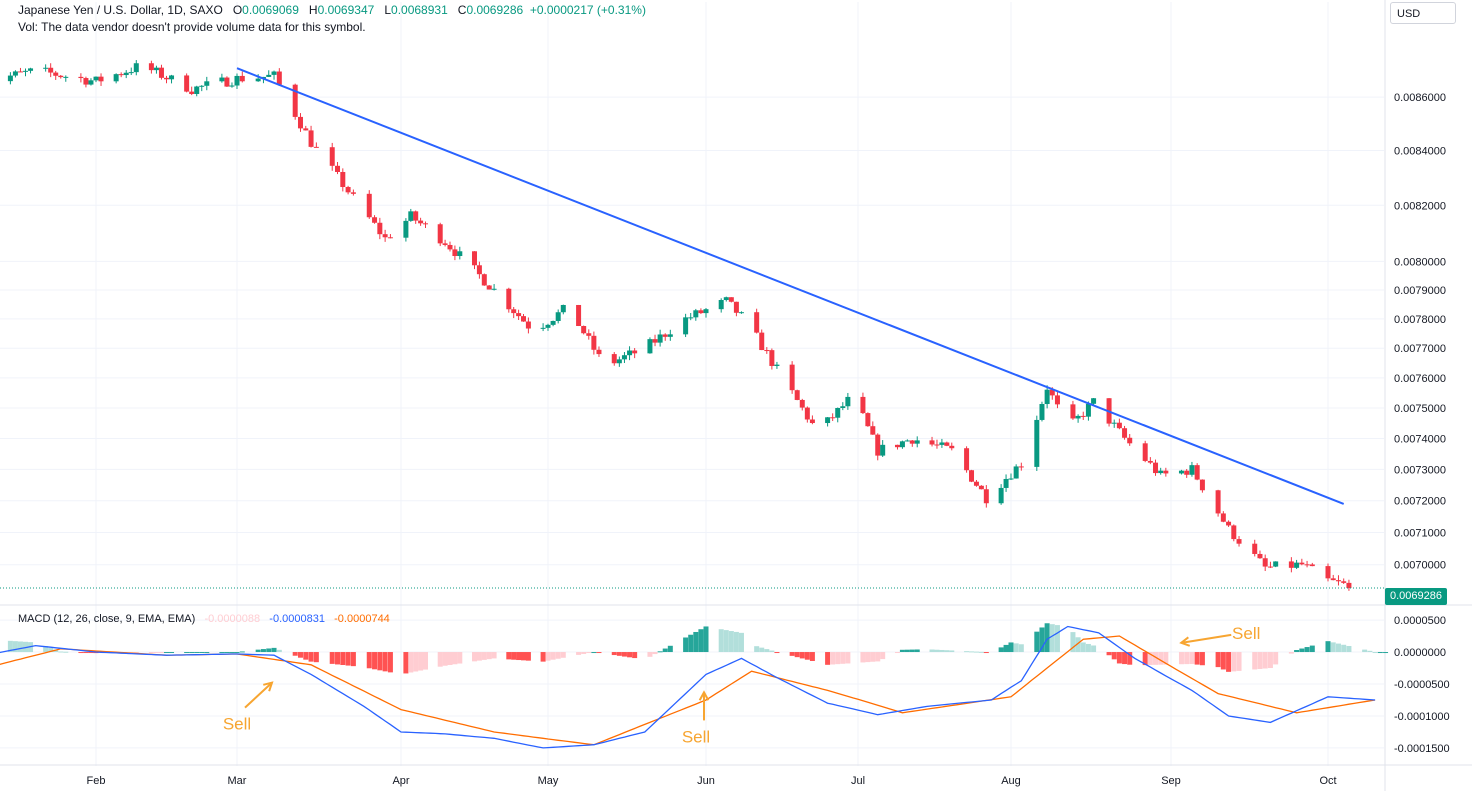 This screenshot has width=1472, height=791. Describe the element at coordinates (712, 781) in the screenshot. I see `time-axis: Feb Mar Apr May Jun Jul Aug Sep Oct` at that location.